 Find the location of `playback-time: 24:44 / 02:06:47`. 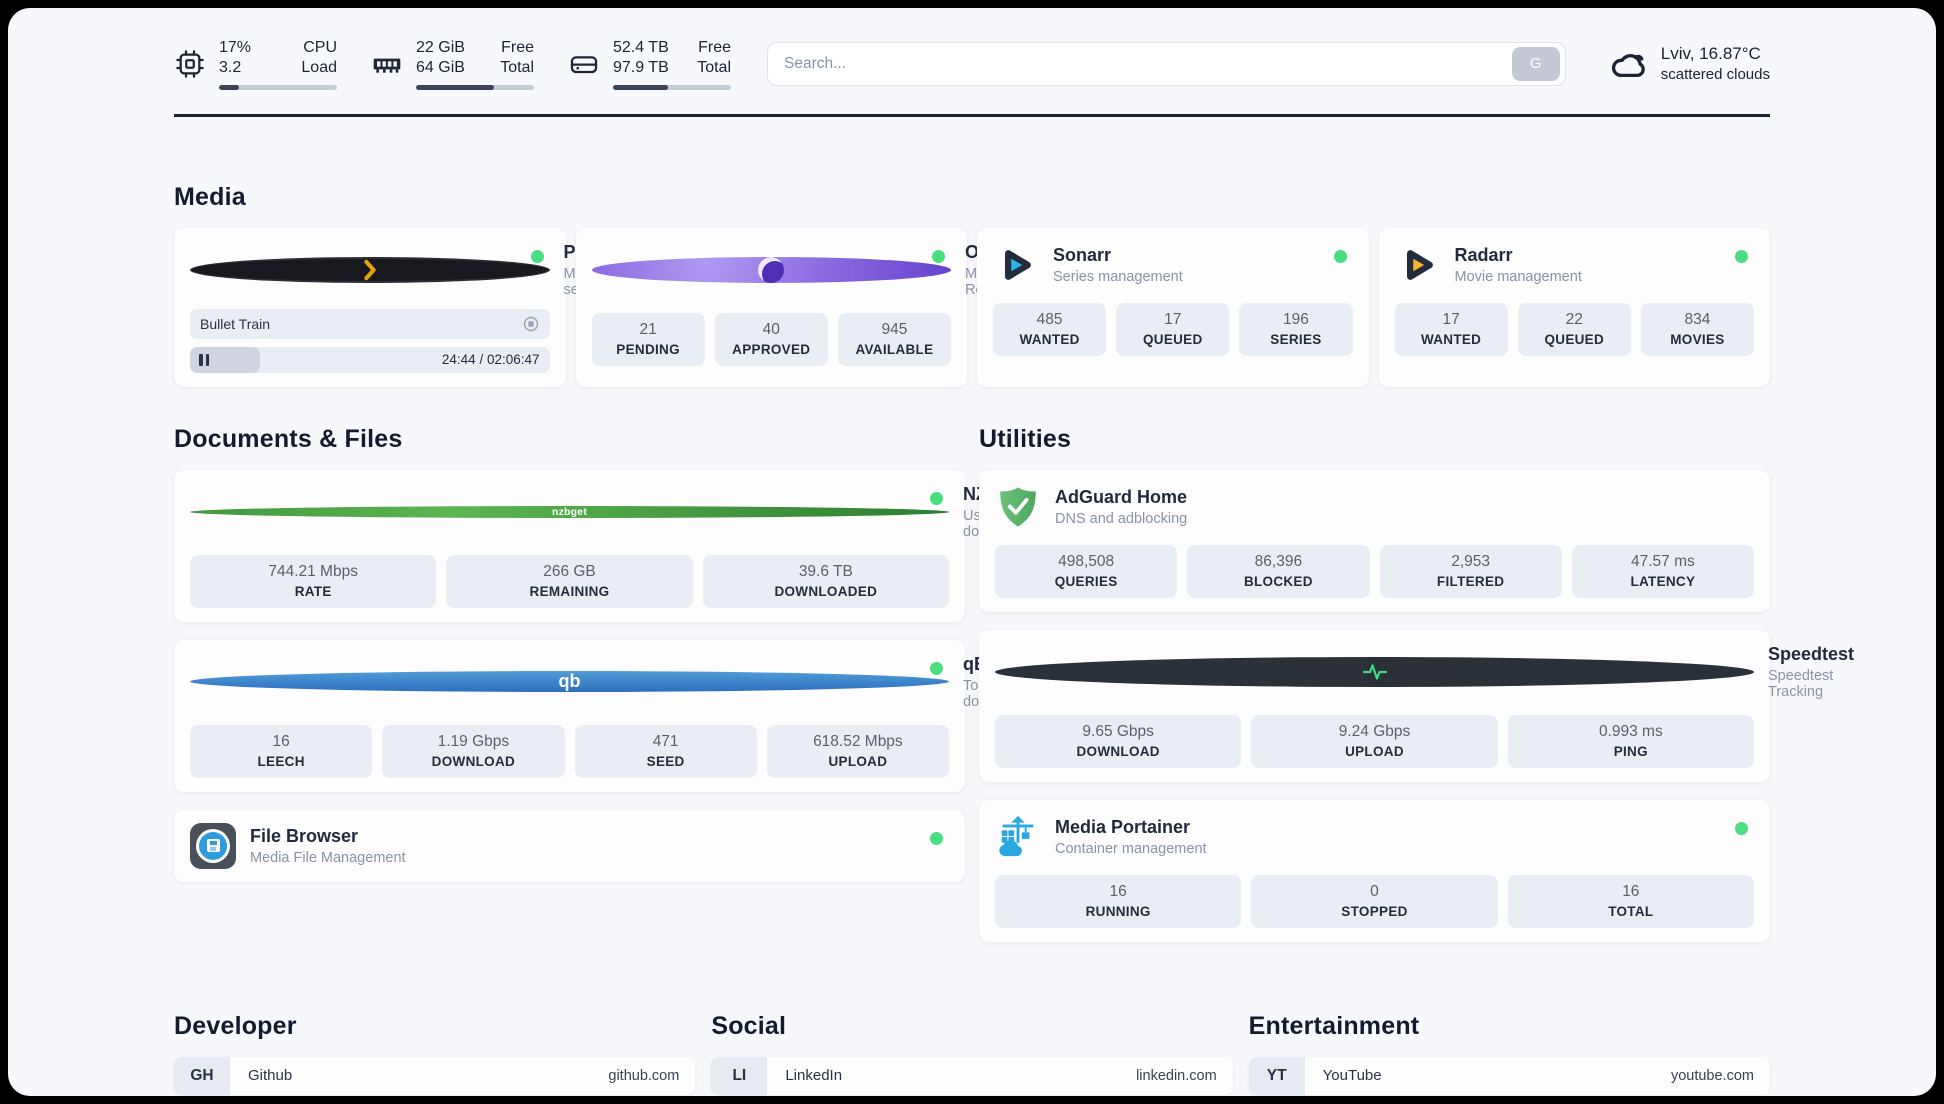

playback-time: 24:44 / 02:06:47 is located at coordinates (490, 359).